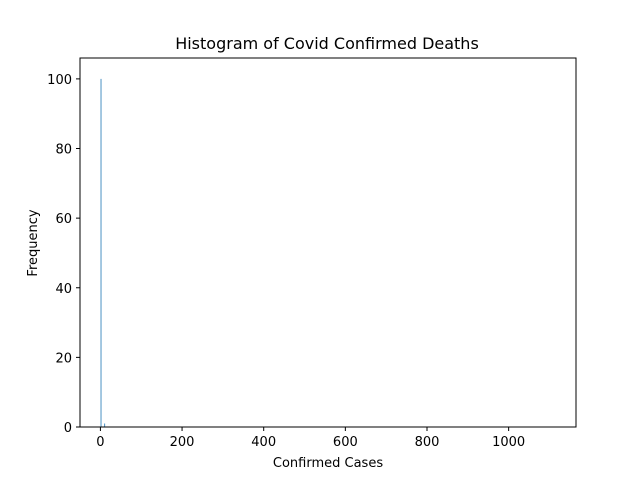 This screenshot has width=640, height=480. What do you see at coordinates (63, 219) in the screenshot?
I see `y-tick-label: 60` at bounding box center [63, 219].